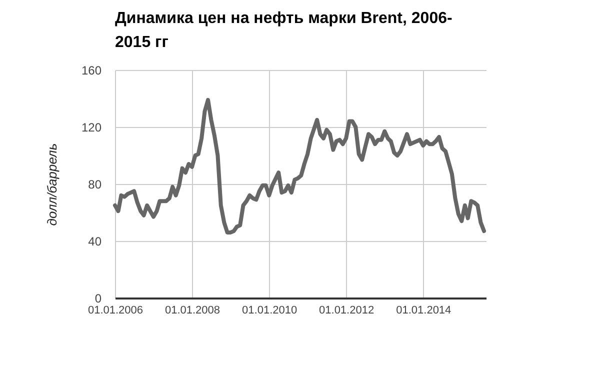 The height and width of the screenshot is (371, 600). What do you see at coordinates (52, 184) in the screenshot?
I see `y-axis-title: долл/баррель` at bounding box center [52, 184].